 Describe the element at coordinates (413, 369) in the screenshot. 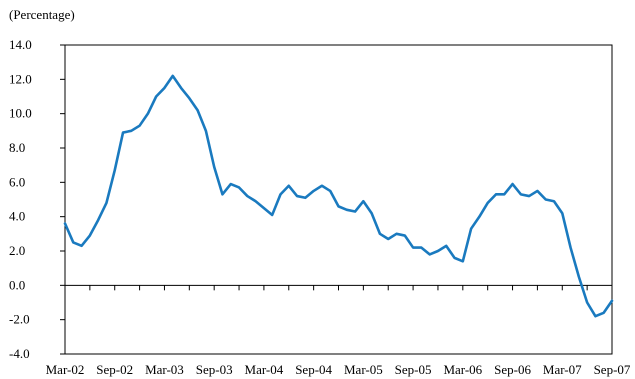

I see `x-tick-label: Sep-05` at that location.